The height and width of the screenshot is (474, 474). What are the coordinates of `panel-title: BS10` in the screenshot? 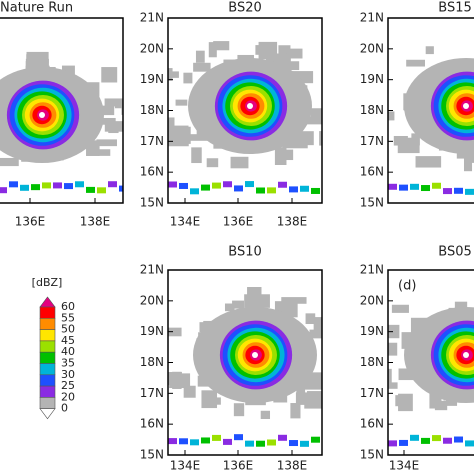 It's located at (244, 252).